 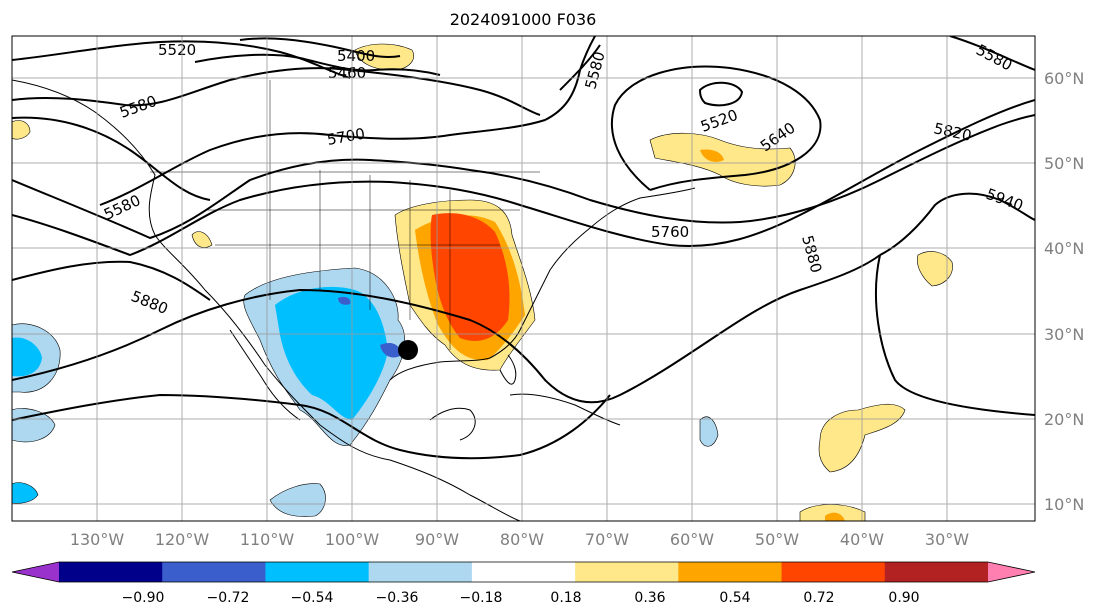 What do you see at coordinates (1064, 163) in the screenshot?
I see `lat-label: 50°N` at bounding box center [1064, 163].